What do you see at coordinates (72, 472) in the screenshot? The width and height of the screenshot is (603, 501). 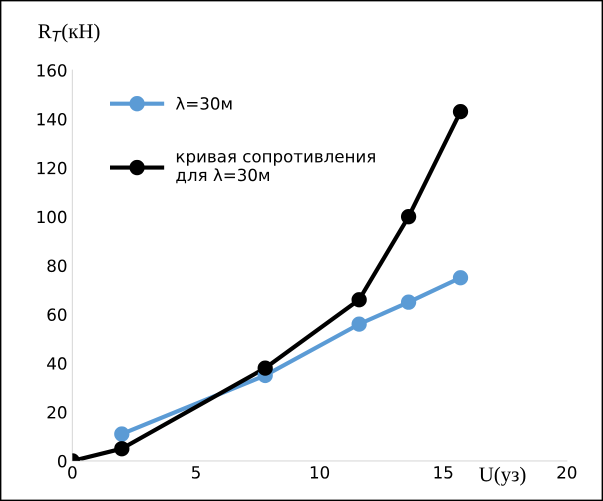 I see `x-tick-label: 0` at bounding box center [72, 472].